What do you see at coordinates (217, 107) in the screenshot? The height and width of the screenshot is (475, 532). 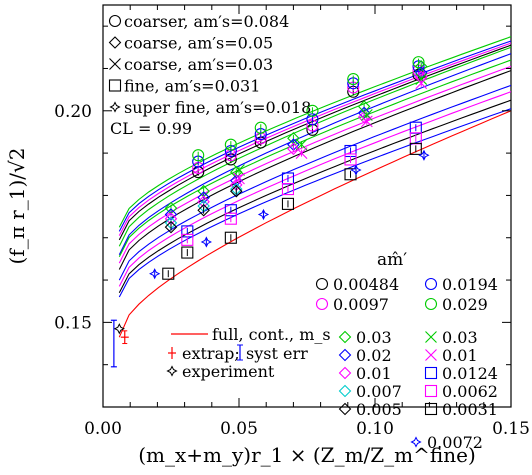 I see `legend-ensemble-label: super fine, am′s=0.018` at bounding box center [217, 107].